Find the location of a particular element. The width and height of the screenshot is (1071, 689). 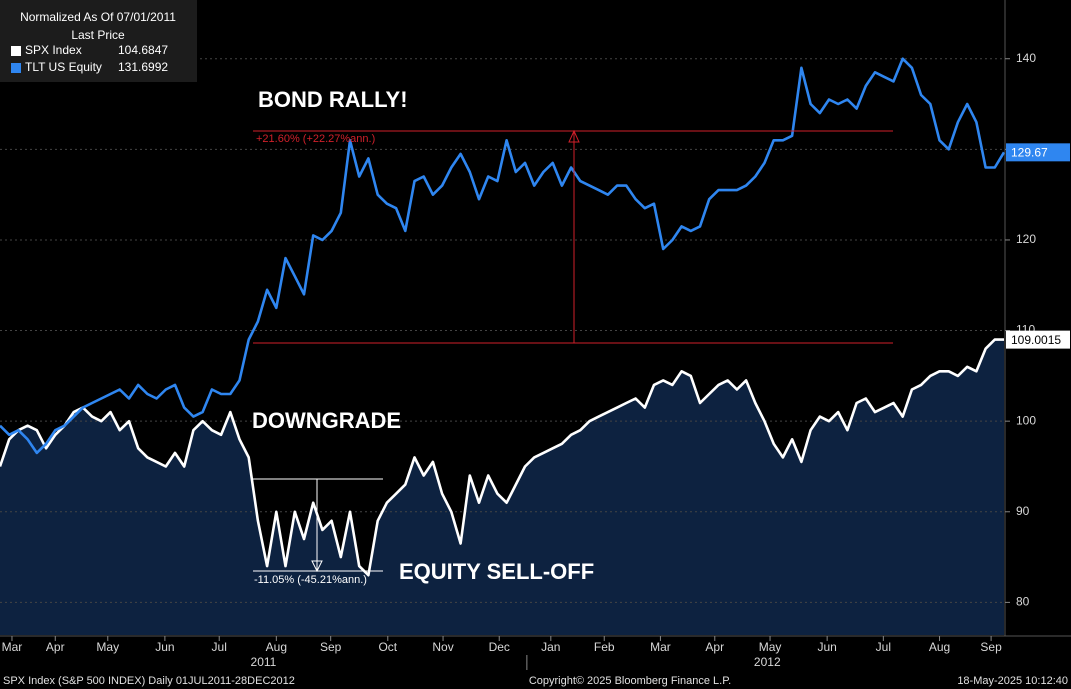

x-tick-label: Jan is located at coordinates (550, 647).